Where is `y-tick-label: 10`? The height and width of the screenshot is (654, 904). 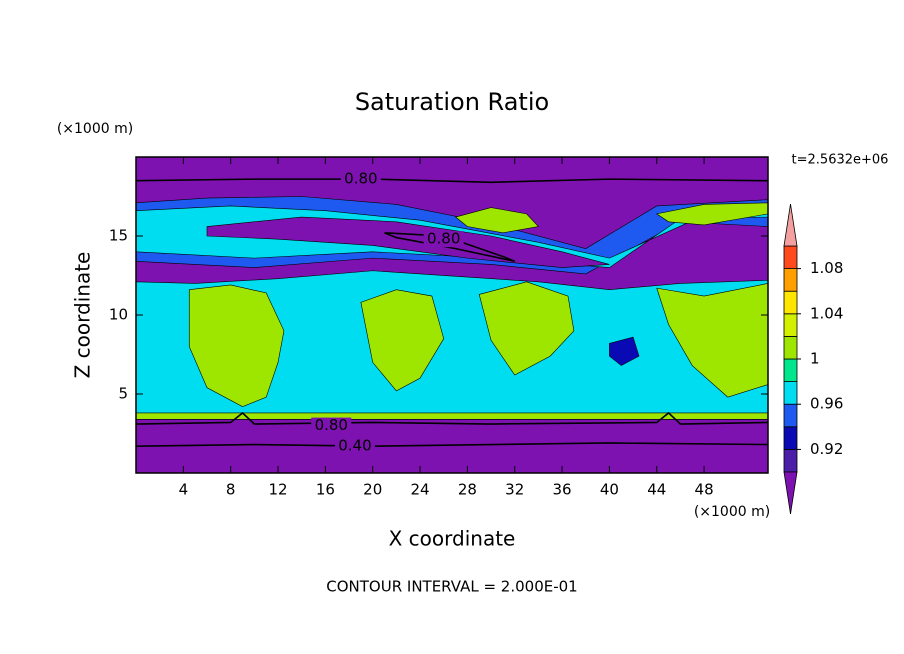 y-tick-label: 10 is located at coordinates (118, 315).